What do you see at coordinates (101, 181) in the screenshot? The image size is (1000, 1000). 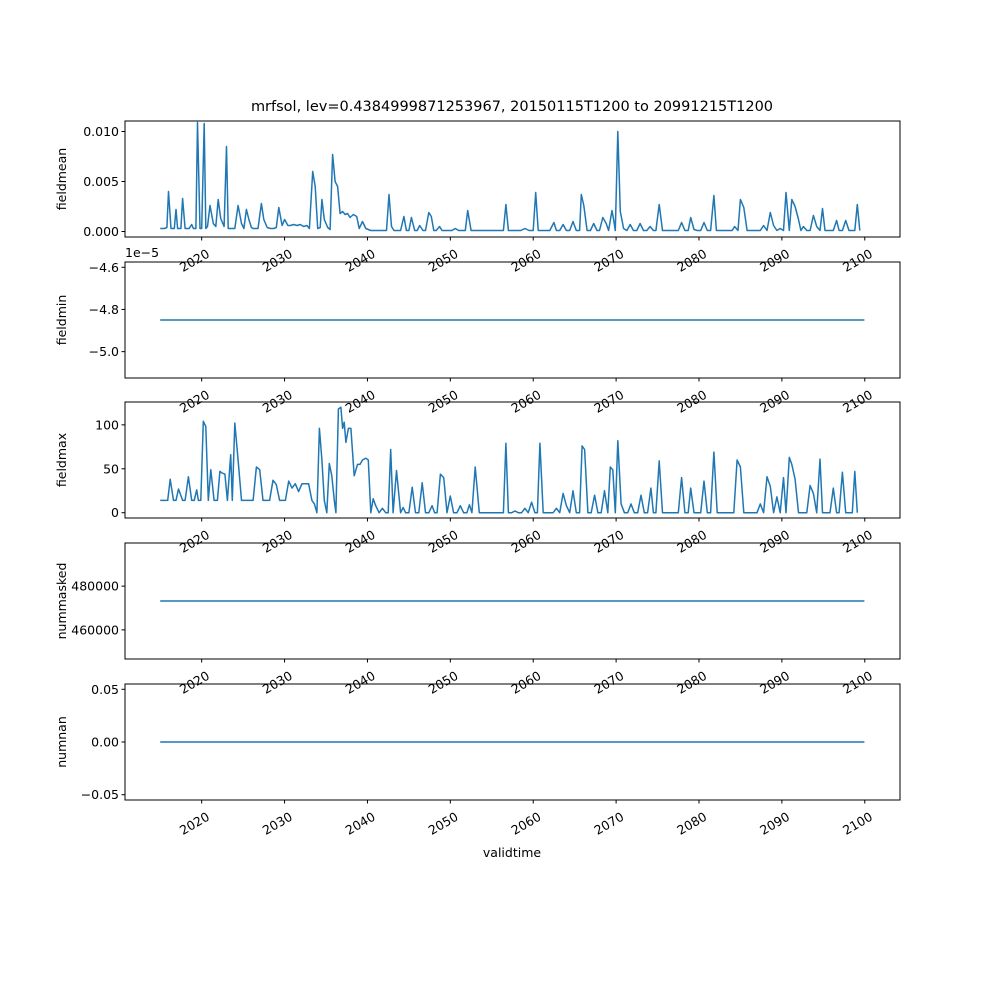 I see `y-tick-label: 0.005` at bounding box center [101, 181].